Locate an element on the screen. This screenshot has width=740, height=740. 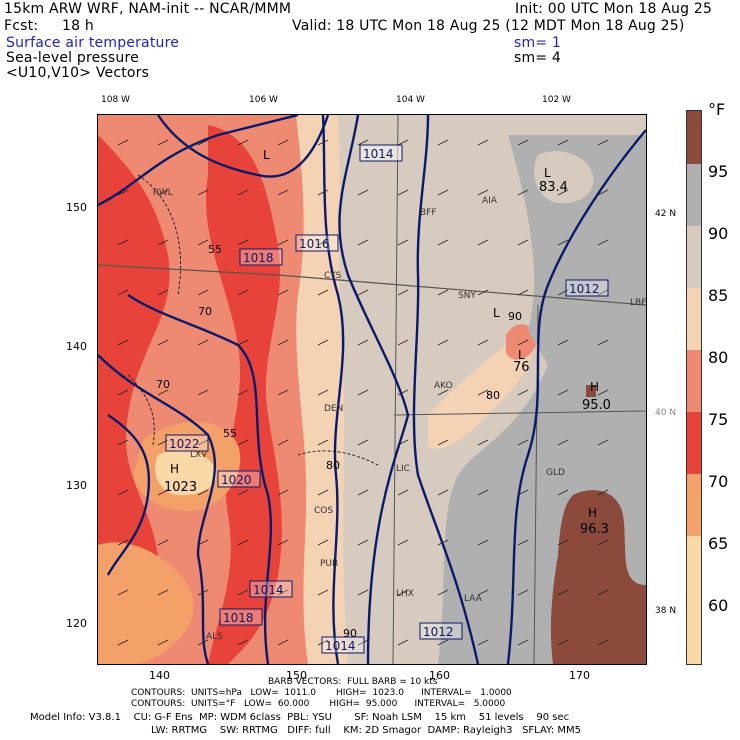
station-label: SNY is located at coordinates (467, 296).